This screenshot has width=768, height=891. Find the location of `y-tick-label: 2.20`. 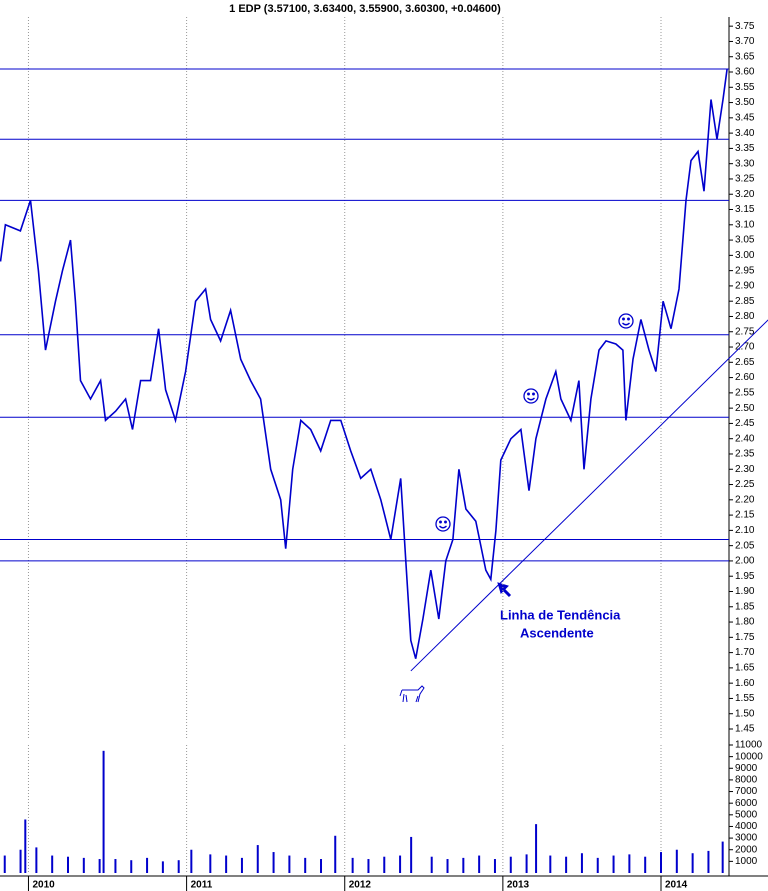

y-tick-label: 2.20 is located at coordinates (745, 499).